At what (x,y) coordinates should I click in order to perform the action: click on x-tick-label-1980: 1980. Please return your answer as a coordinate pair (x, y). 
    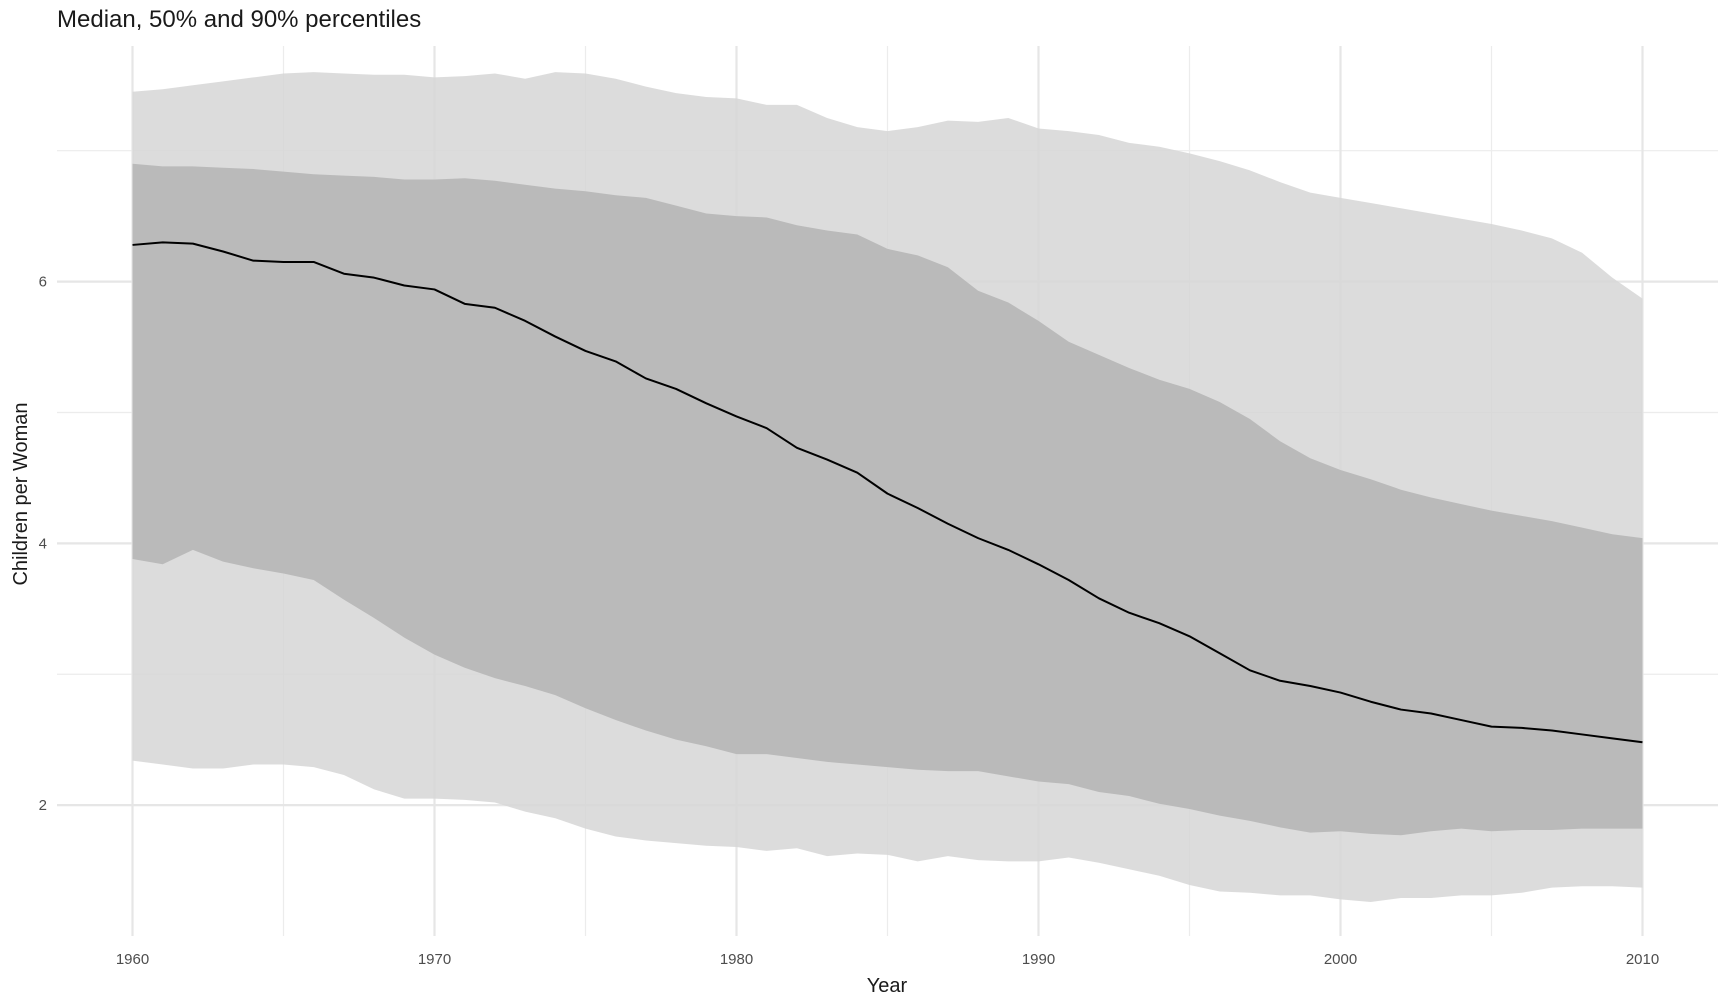
    Looking at the image, I should click on (736, 959).